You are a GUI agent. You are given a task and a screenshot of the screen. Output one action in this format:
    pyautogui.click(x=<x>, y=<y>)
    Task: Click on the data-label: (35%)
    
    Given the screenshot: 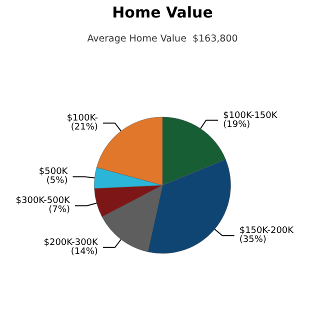 What is the action you would take?
    pyautogui.click(x=252, y=240)
    